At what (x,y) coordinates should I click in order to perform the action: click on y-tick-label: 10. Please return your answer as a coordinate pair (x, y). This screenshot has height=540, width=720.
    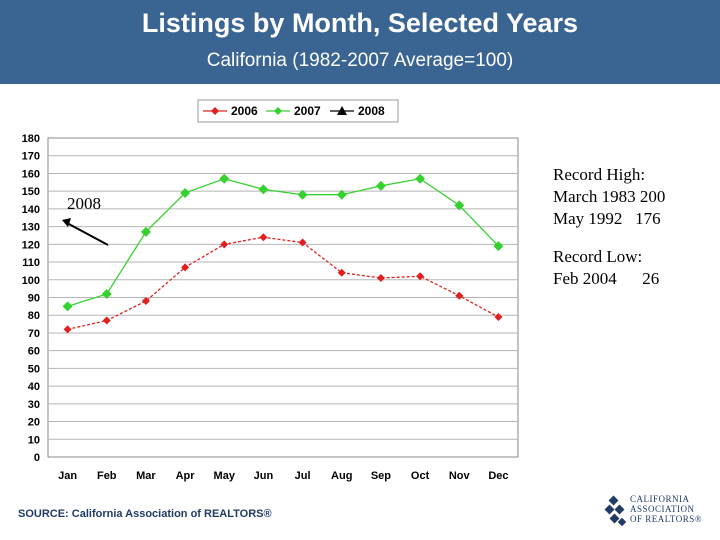
    Looking at the image, I should click on (34, 440).